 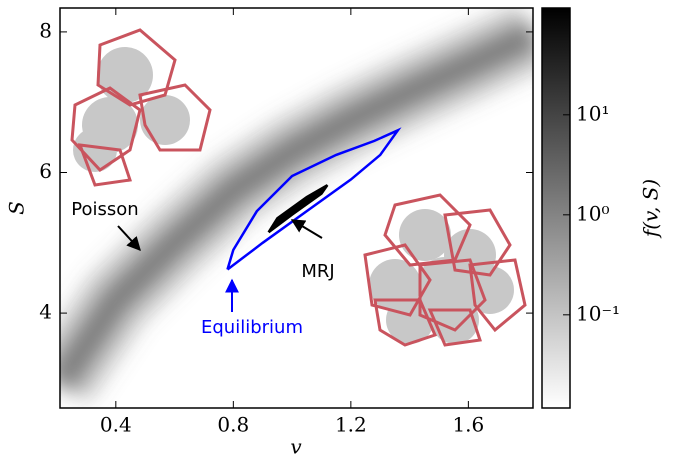 What do you see at coordinates (296, 447) in the screenshot?
I see `x-axis-label: v` at bounding box center [296, 447].